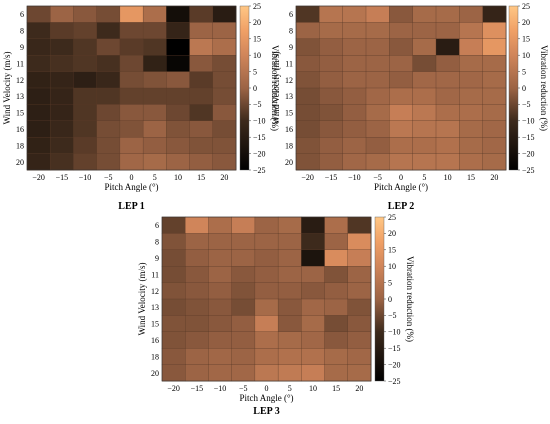  Describe the element at coordinates (392, 217) in the screenshot. I see `colorbar-tick-label: 25` at that location.